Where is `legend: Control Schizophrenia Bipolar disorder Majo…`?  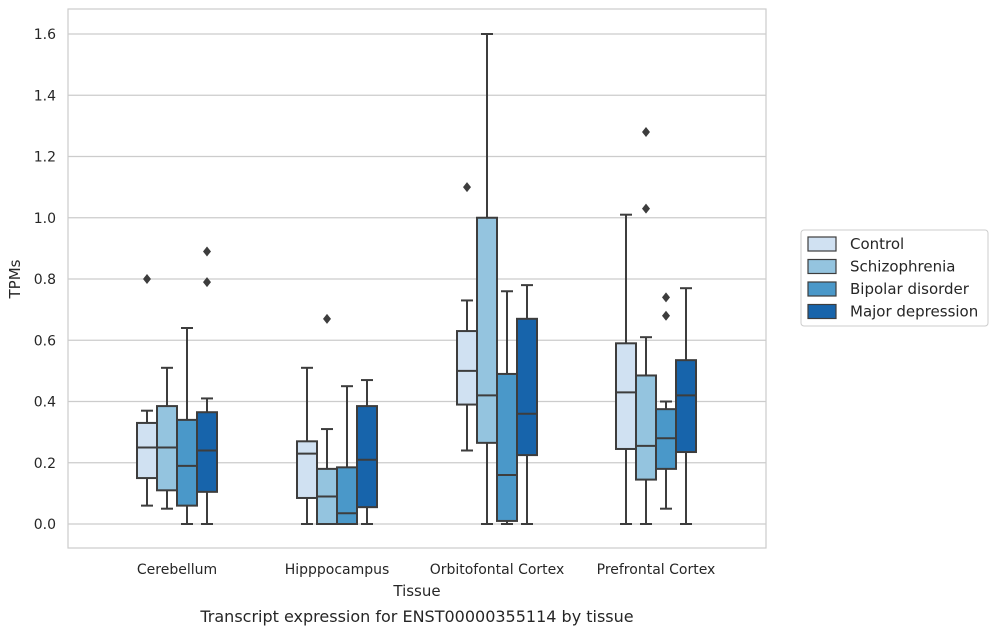 legend: Control Schizophrenia Bipolar disorder Majo… is located at coordinates (894, 278).